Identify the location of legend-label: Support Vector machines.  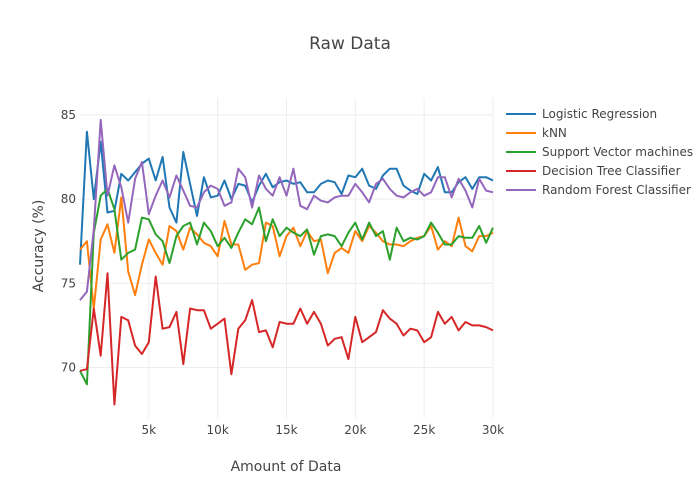
(618, 151).